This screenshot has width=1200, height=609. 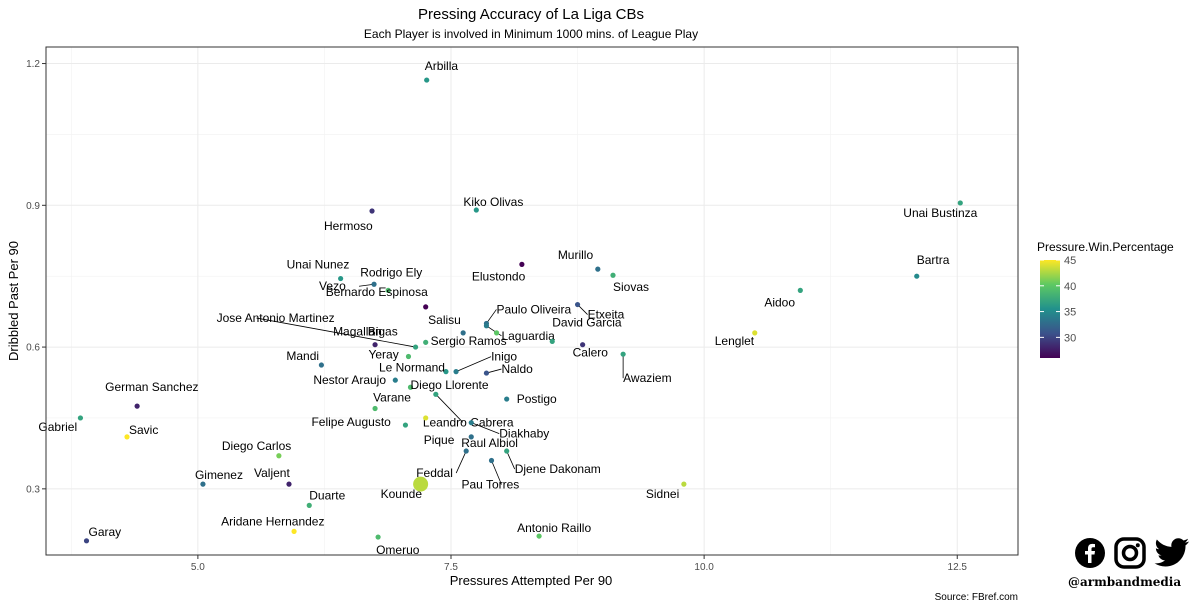 What do you see at coordinates (33, 206) in the screenshot?
I see `y-tick-label: 0.9` at bounding box center [33, 206].